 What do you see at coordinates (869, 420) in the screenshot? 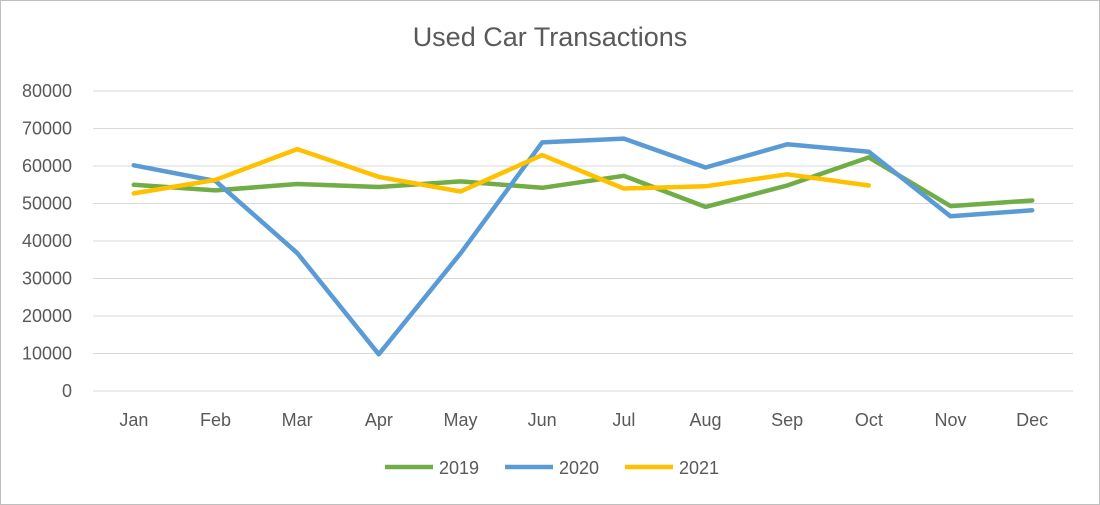
I see `x-tick-label: Oct` at bounding box center [869, 420].